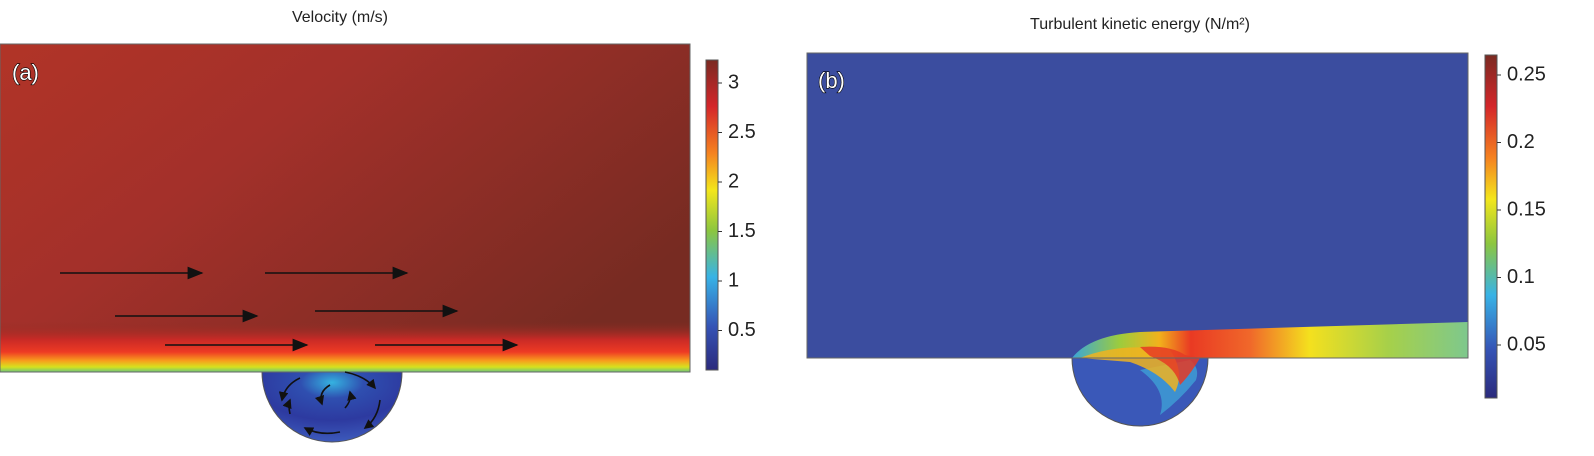  Describe the element at coordinates (1140, 24) in the screenshot. I see `panel-title: Turbulent kinetic energy (N/m²)` at that location.